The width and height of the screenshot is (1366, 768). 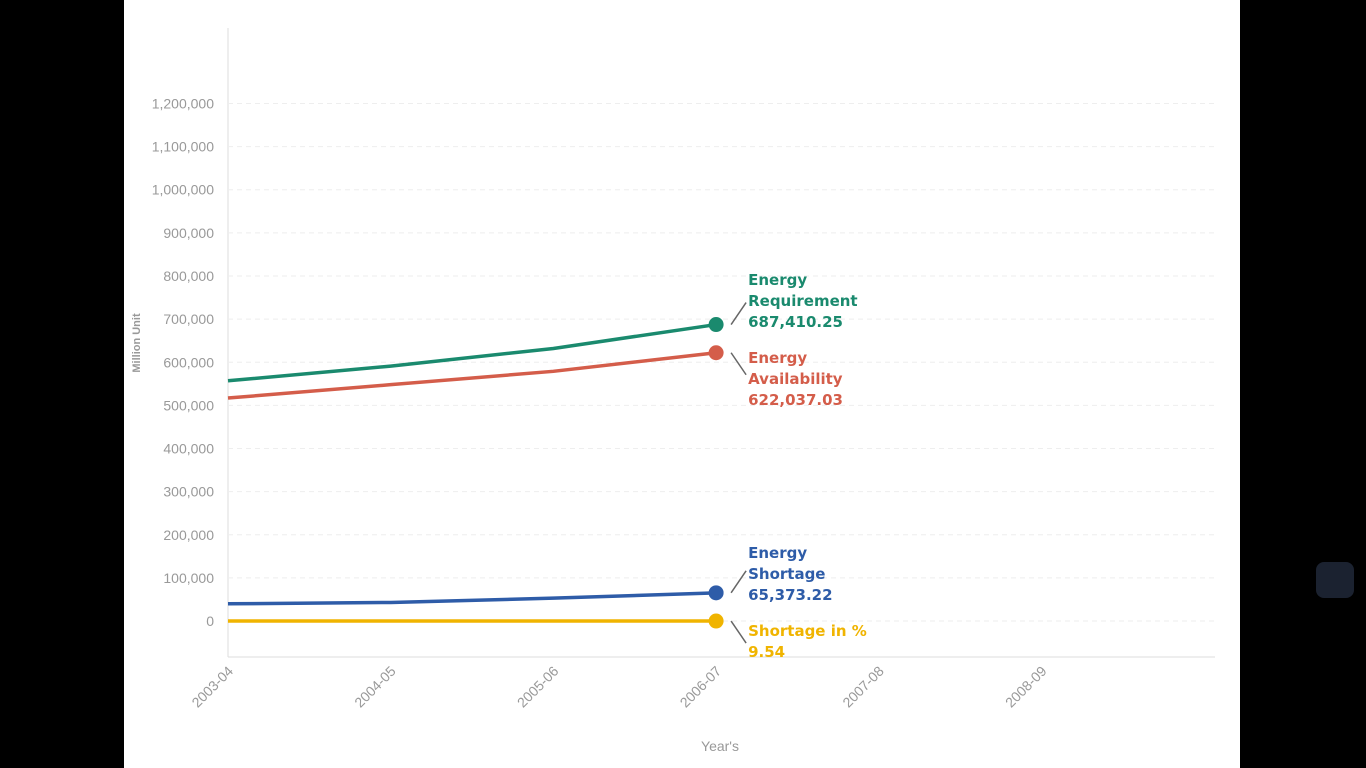 I want to click on value-label: 65,373.22, so click(x=790, y=594).